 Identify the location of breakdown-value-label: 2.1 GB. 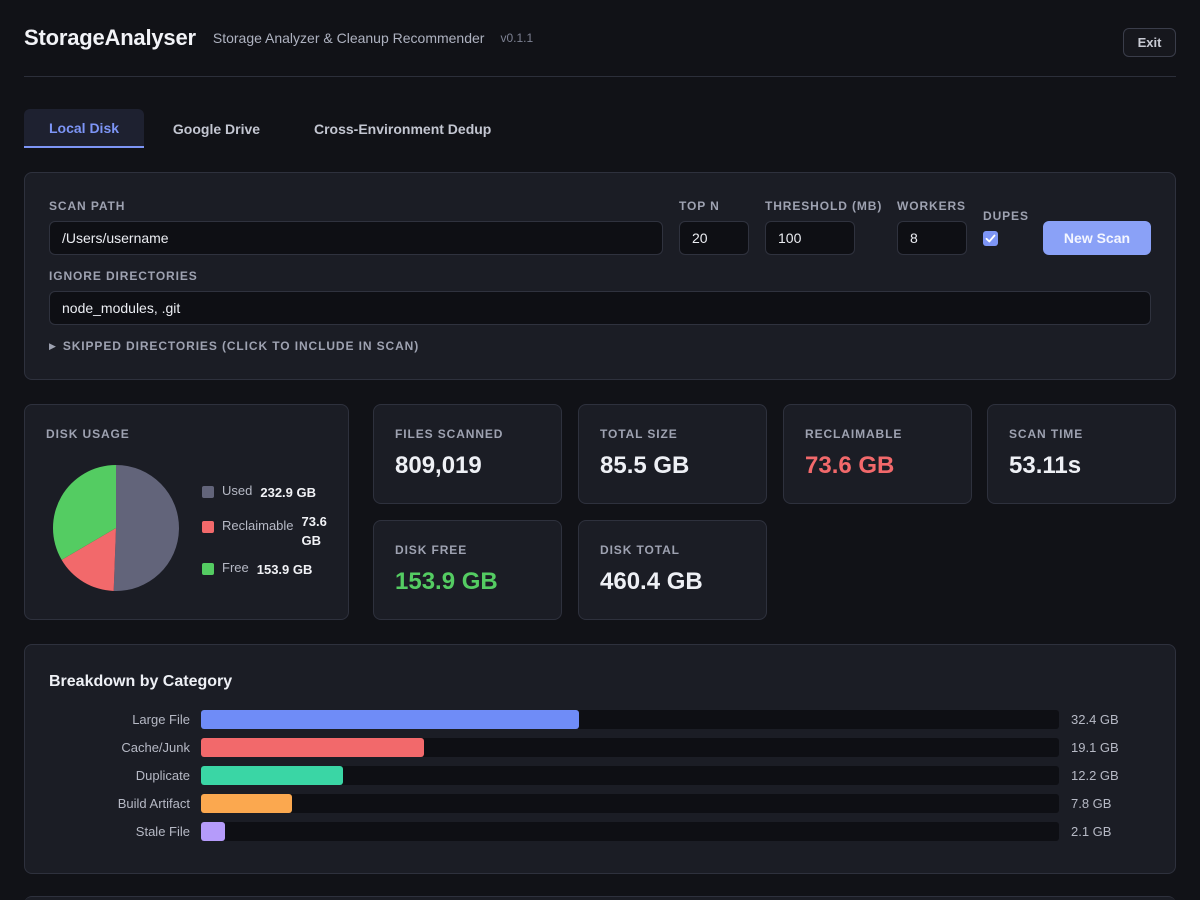
(1091, 831).